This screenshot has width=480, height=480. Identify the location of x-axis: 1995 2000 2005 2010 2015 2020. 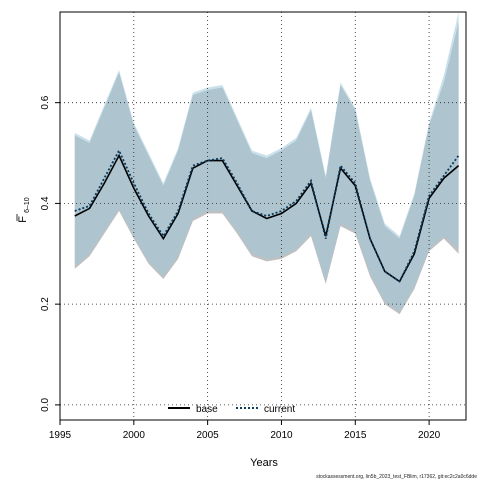
(245, 430).